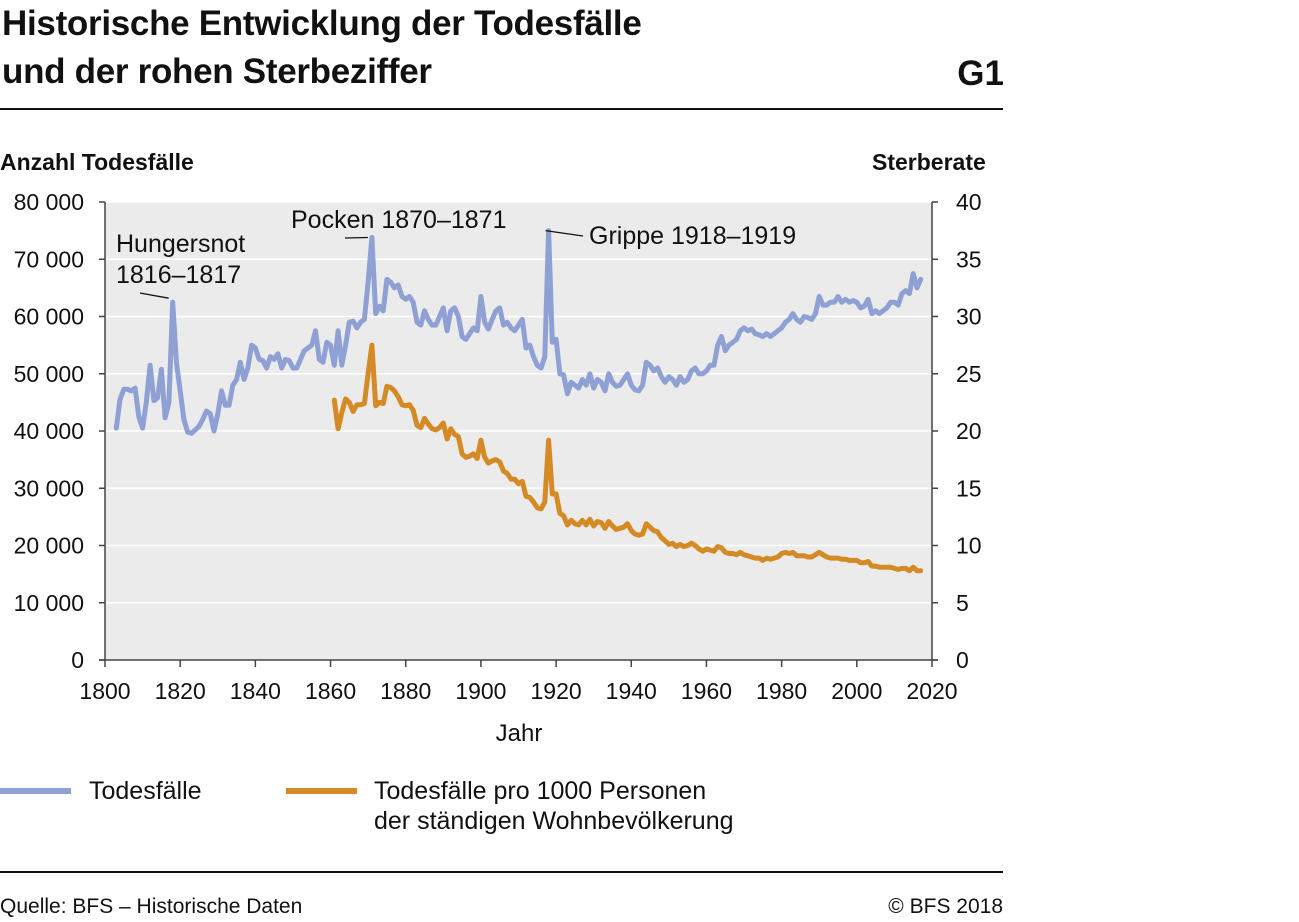 This screenshot has height=922, width=1299. Describe the element at coordinates (945, 906) in the screenshot. I see `footer-copyright: © BFS 2018` at that location.